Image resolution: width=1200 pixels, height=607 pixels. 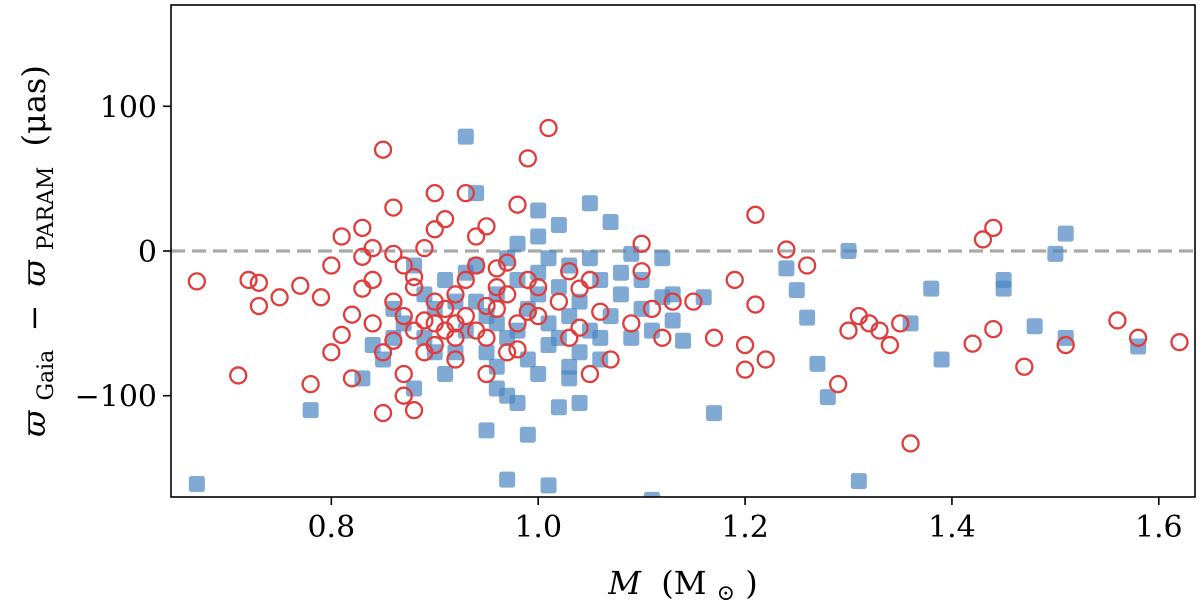 What do you see at coordinates (46, 375) in the screenshot?
I see `y-axis-label-sub-gaia: Gaia` at bounding box center [46, 375].